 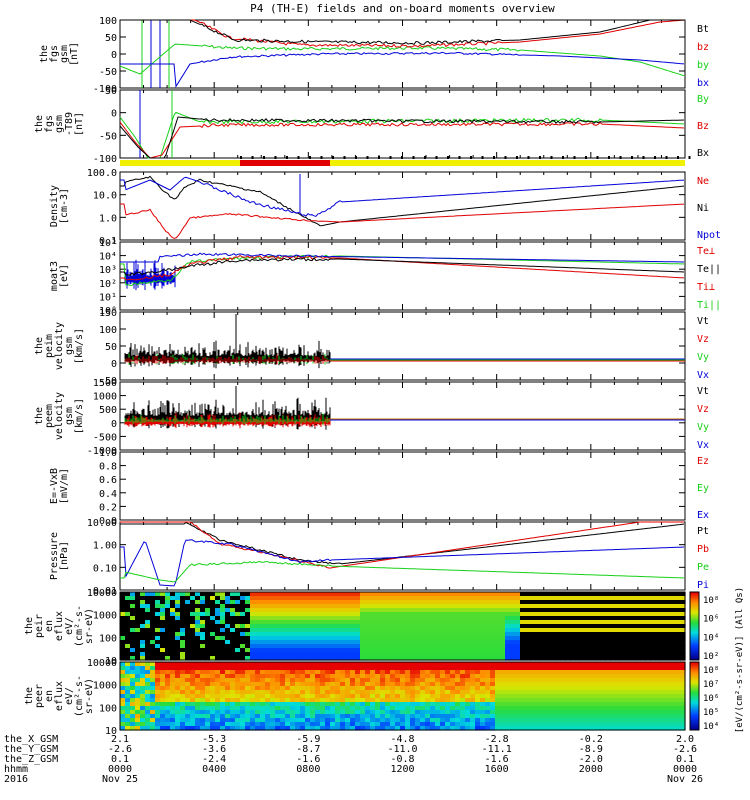 I want to click on xaxis-row-label: the_Y_GSM, so click(x=31, y=749).